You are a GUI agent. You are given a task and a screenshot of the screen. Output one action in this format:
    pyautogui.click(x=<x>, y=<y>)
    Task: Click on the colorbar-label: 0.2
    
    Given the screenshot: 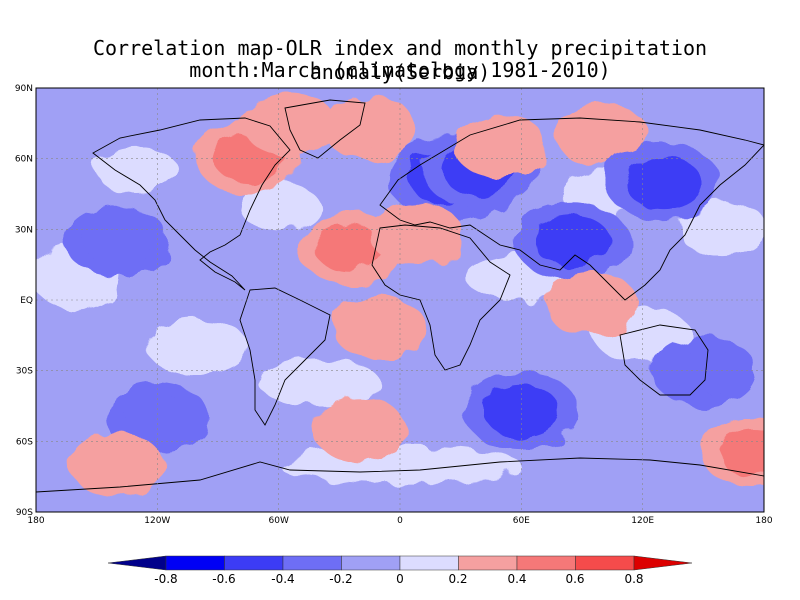 What is the action you would take?
    pyautogui.click(x=457, y=579)
    